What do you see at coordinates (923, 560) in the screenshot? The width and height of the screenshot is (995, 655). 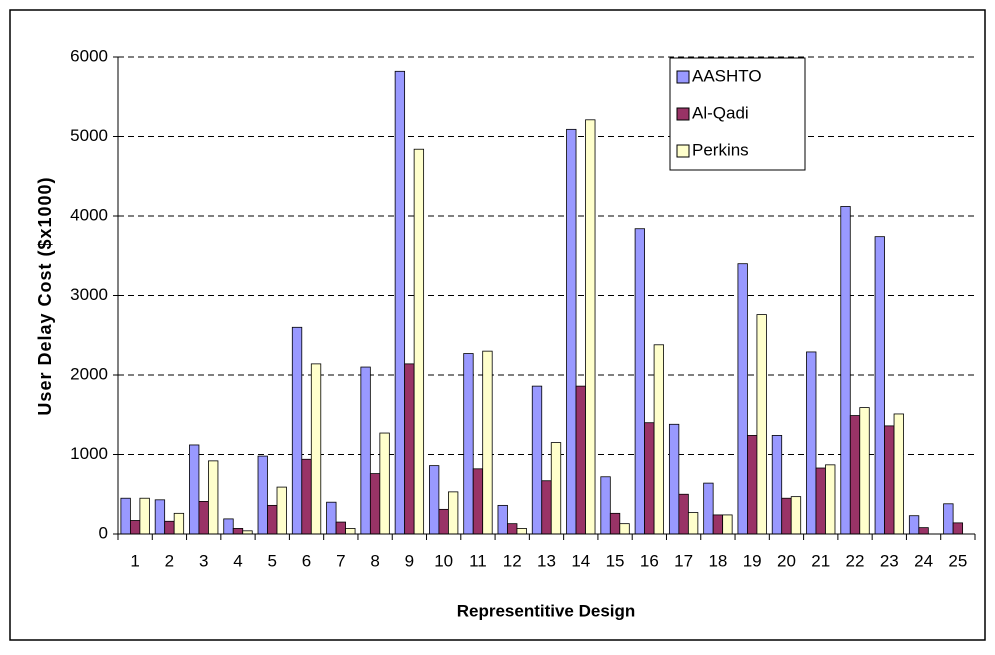 I see `x-tick-label: 24` at bounding box center [923, 560].